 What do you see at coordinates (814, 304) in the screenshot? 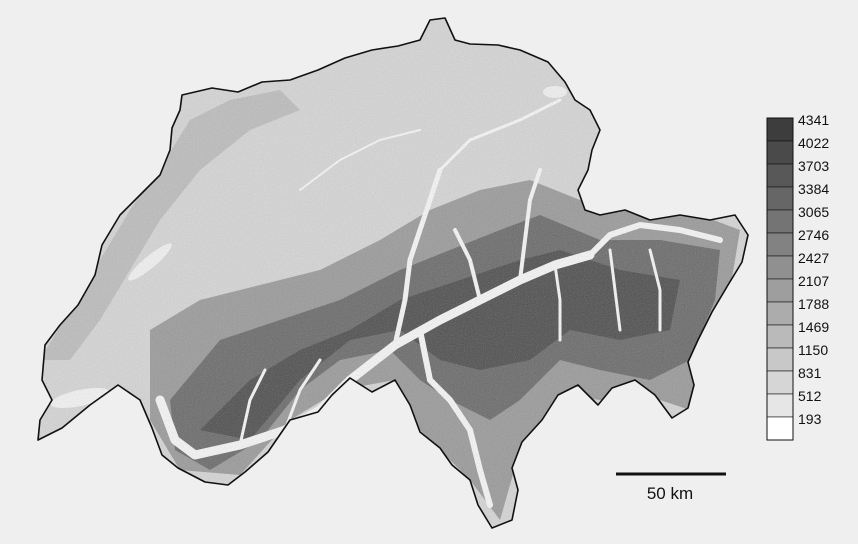
I see `legend-label-1788: 1788` at bounding box center [814, 304].